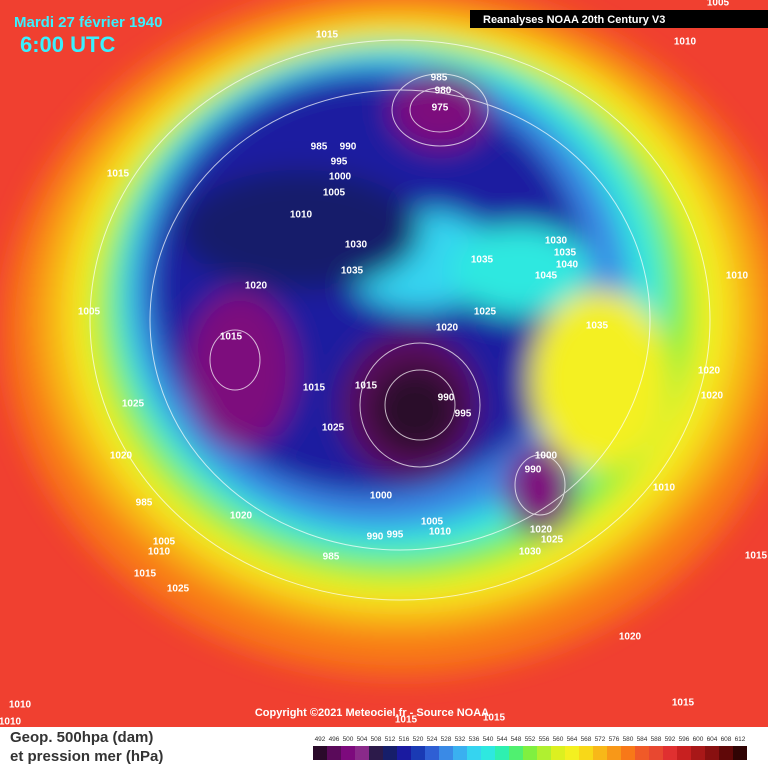 This screenshot has height=773, width=768. What do you see at coordinates (567, 265) in the screenshot?
I see `isobar-label: 1040` at bounding box center [567, 265].